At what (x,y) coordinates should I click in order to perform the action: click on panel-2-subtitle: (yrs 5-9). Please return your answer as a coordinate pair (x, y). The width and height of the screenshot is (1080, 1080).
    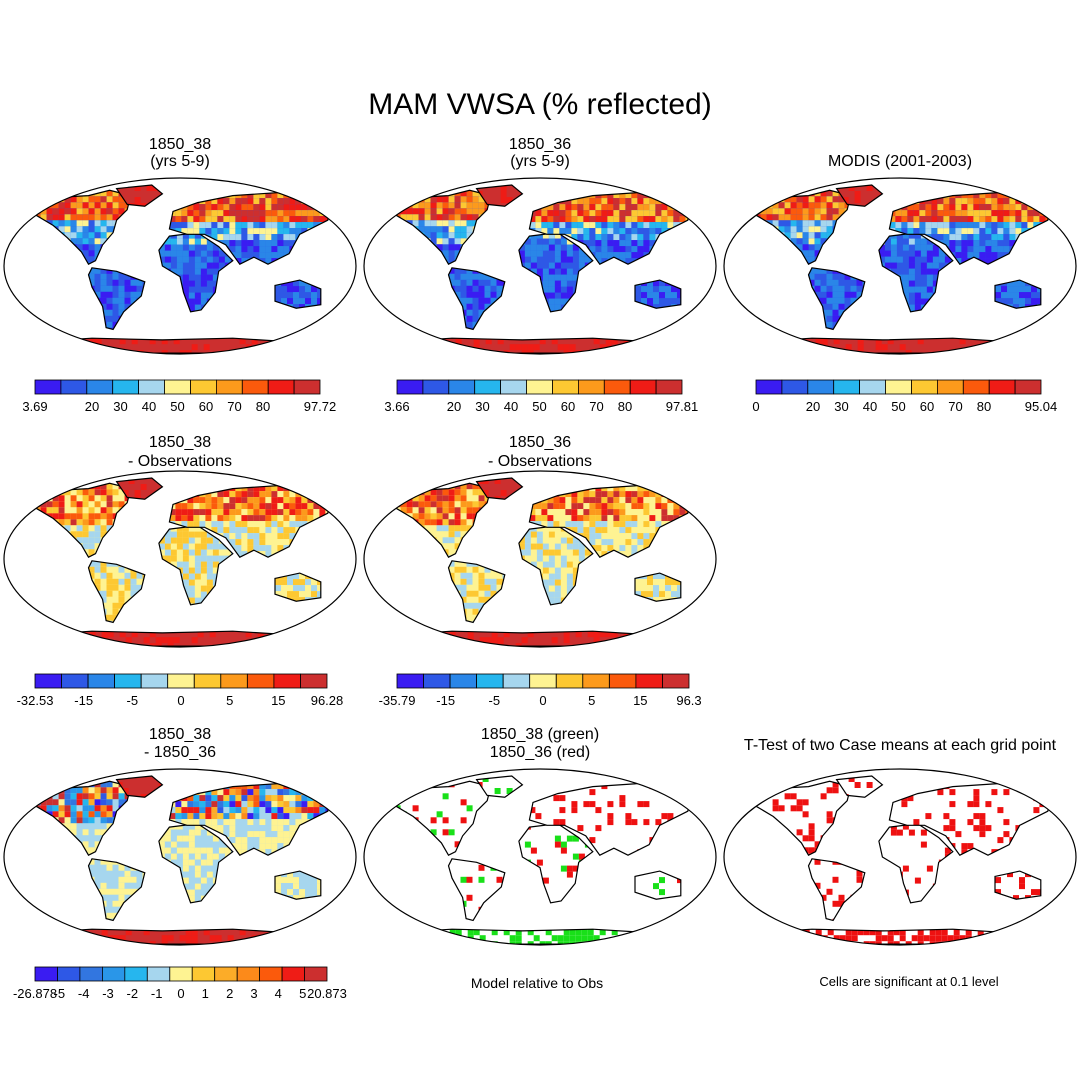
    Looking at the image, I should click on (540, 161).